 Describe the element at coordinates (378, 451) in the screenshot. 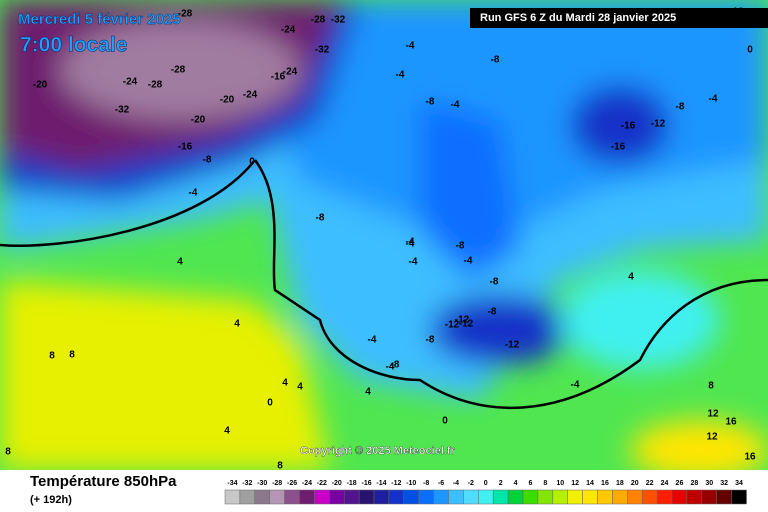

I see `copyright: Copyright © 2025 Meteociel.fr` at that location.